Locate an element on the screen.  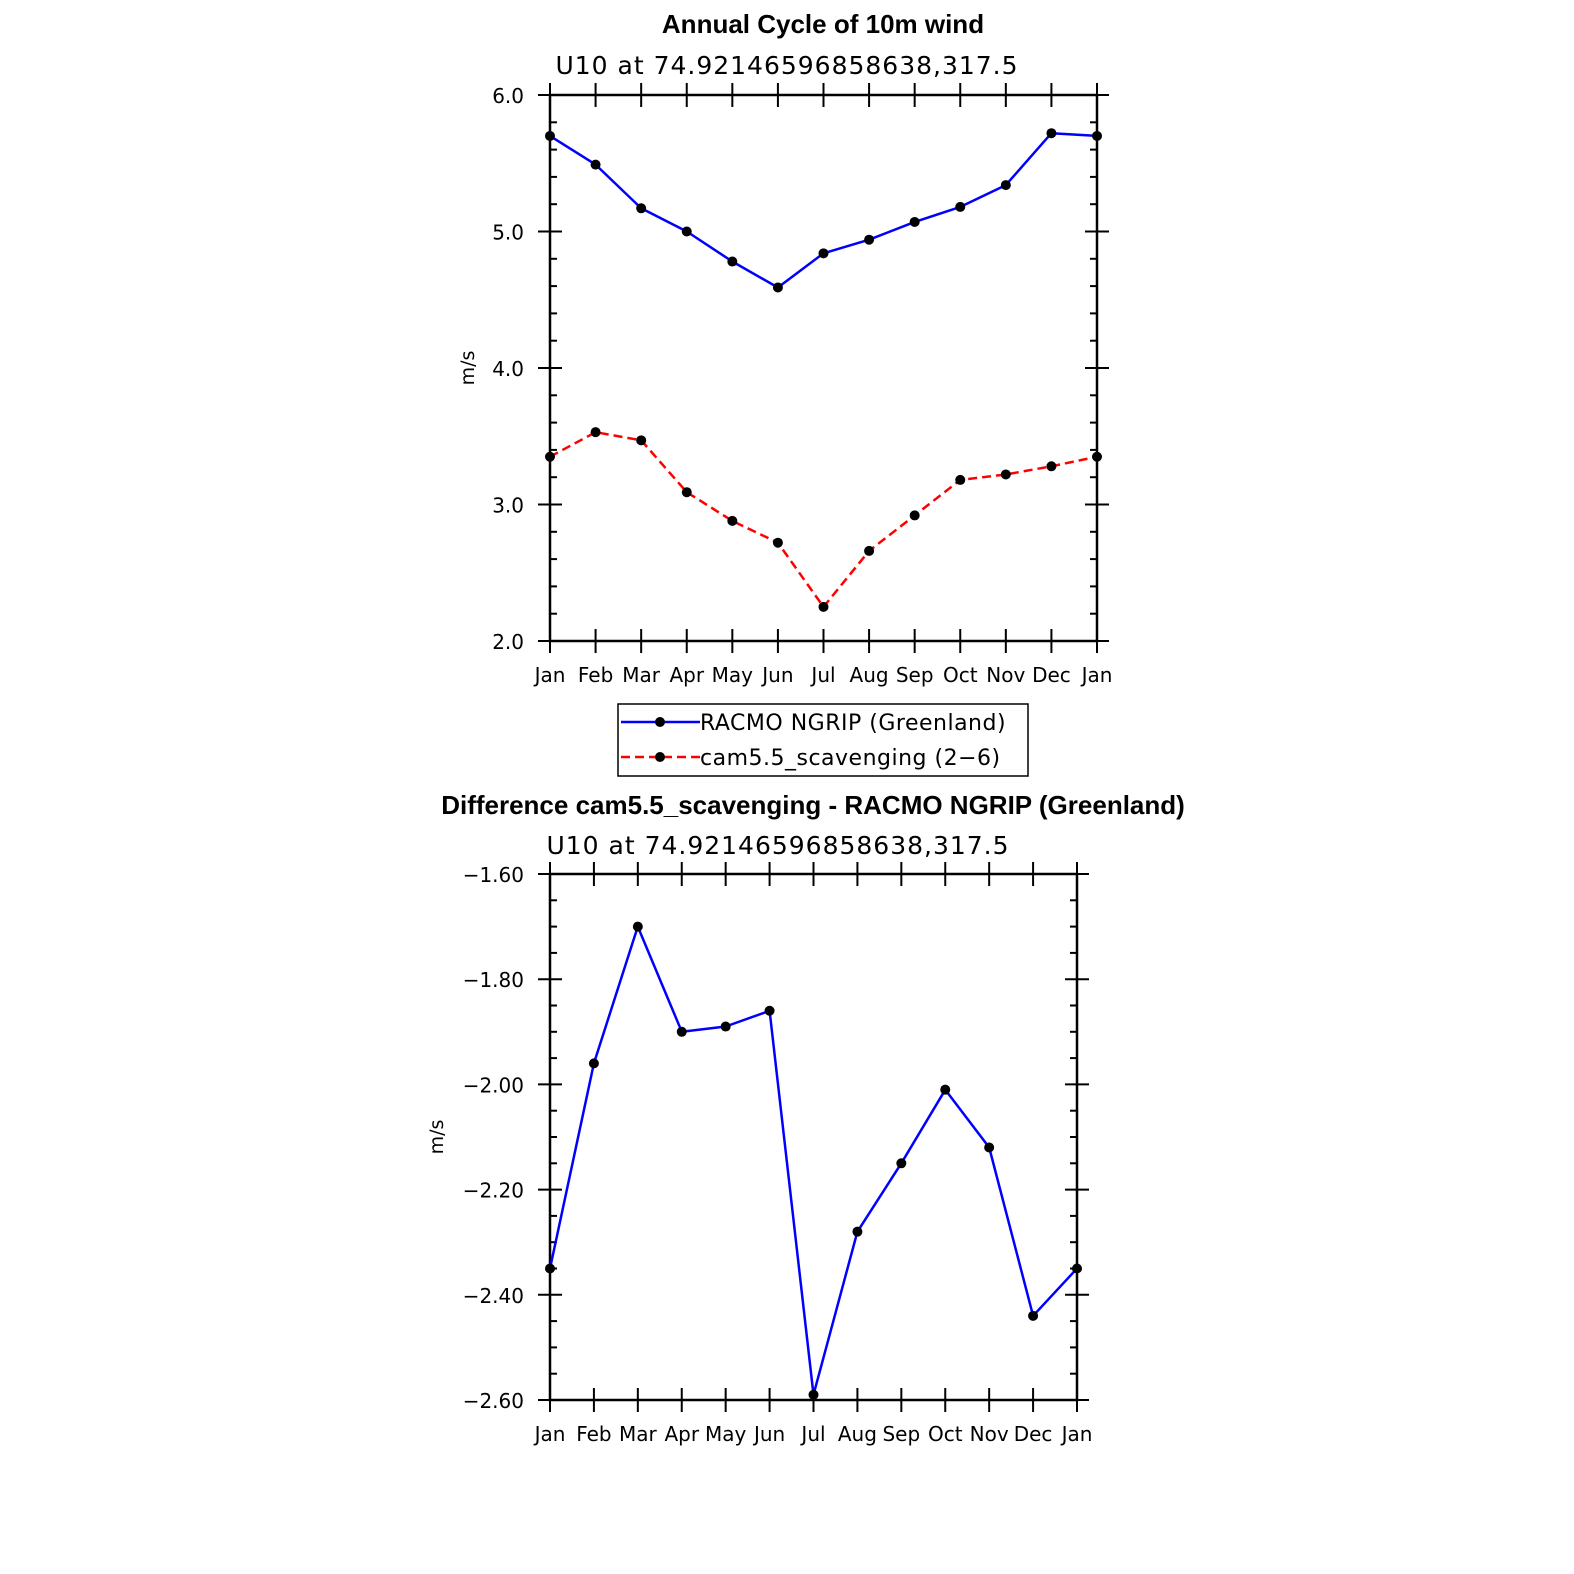
chart-title: Annual Cycle of 10m wind is located at coordinates (823, 24).